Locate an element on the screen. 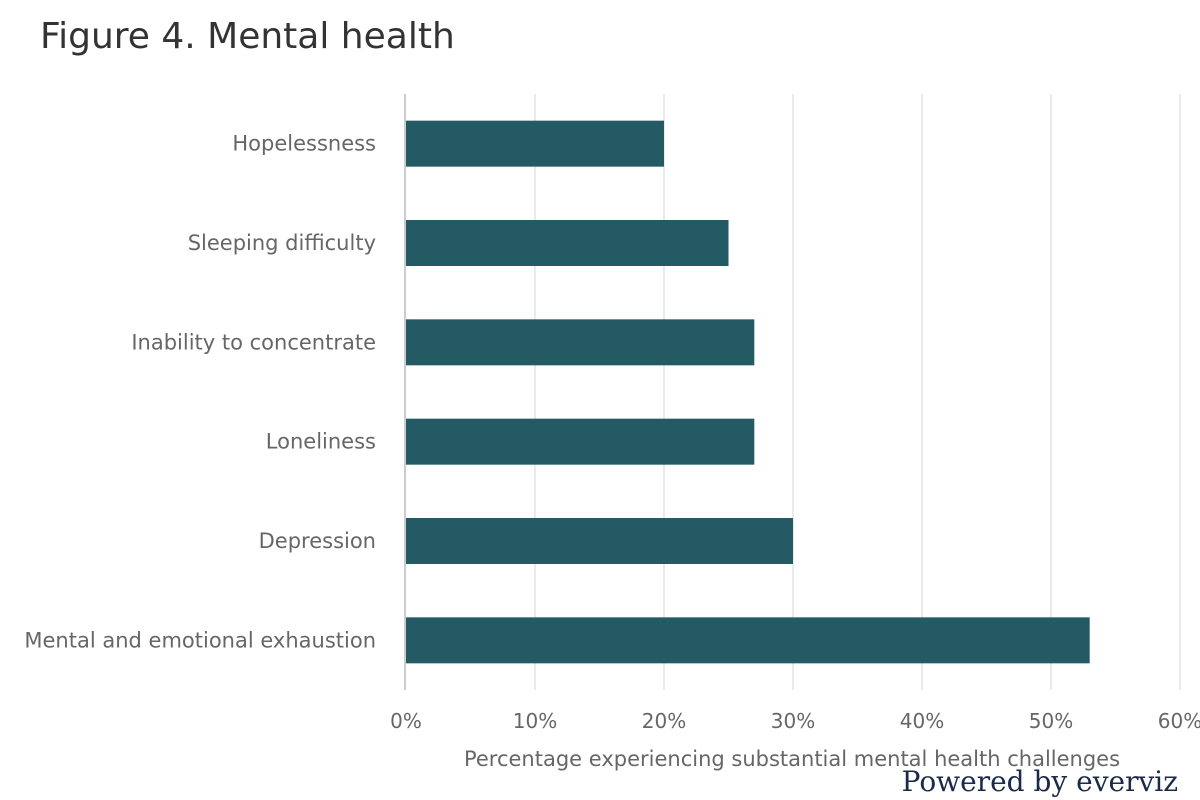 The width and height of the screenshot is (1200, 800). x-tick-label-10: 10% is located at coordinates (535, 721).